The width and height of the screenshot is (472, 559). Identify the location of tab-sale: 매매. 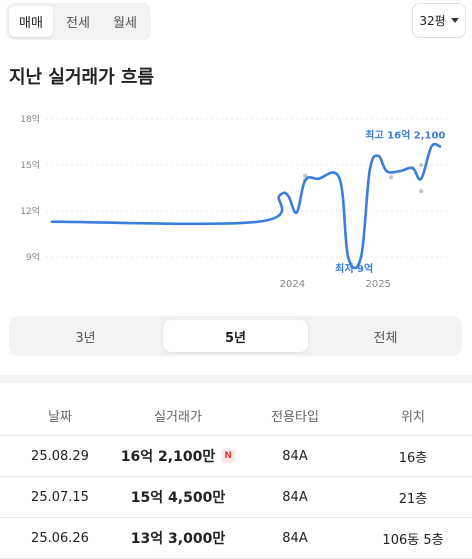
(31, 21).